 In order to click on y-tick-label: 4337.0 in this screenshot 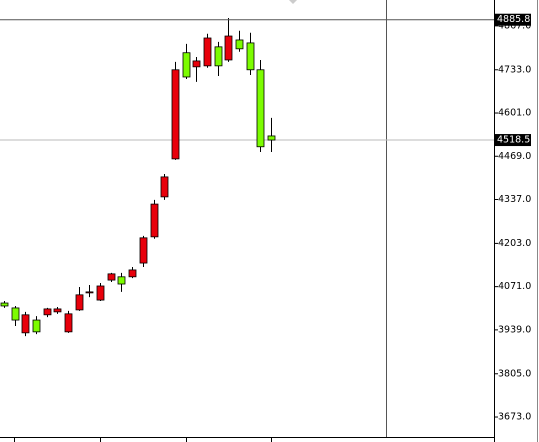, I will do `click(514, 199)`.